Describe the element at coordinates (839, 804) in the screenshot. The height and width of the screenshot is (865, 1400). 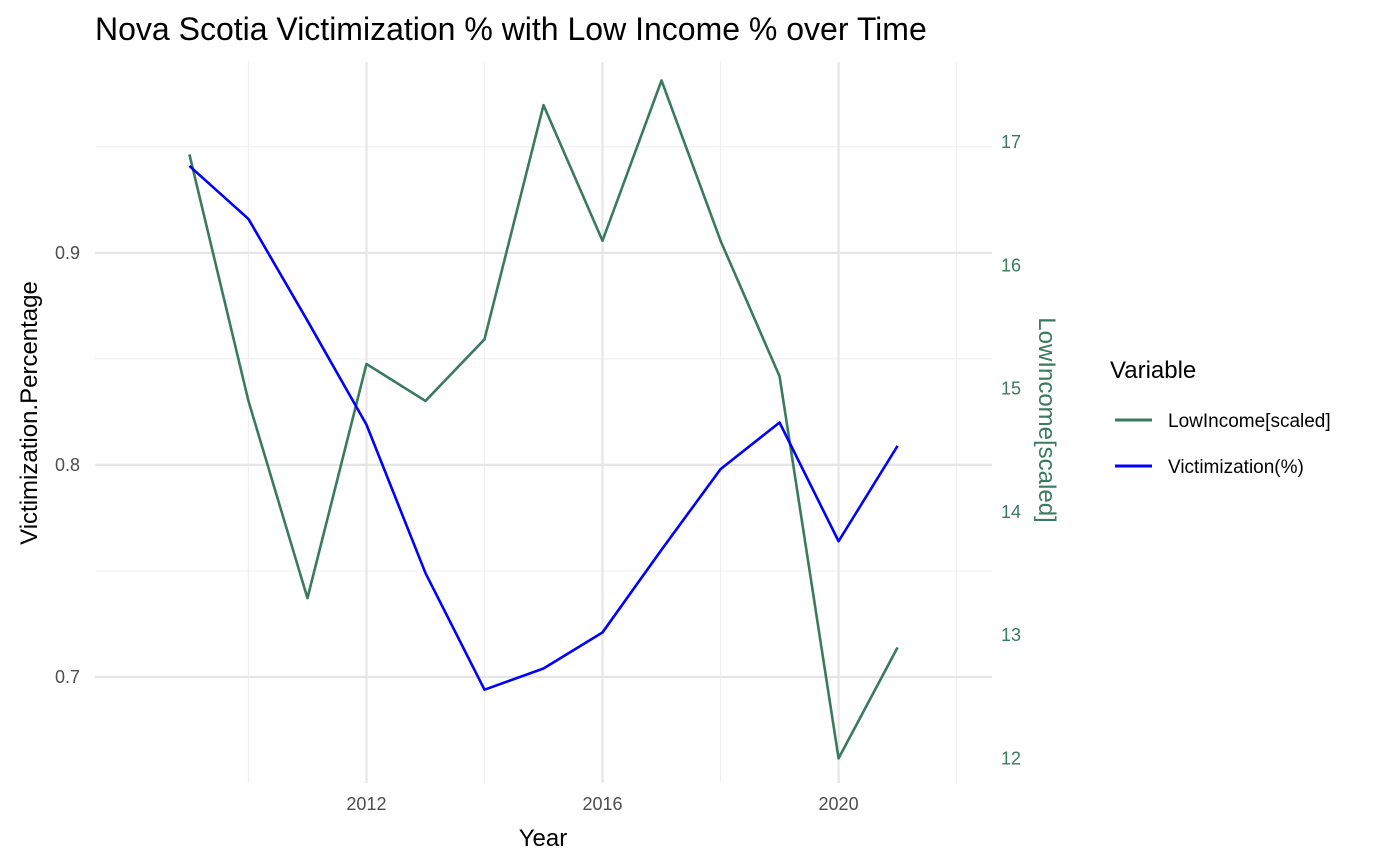
I see `x-tick-label: 2020` at that location.